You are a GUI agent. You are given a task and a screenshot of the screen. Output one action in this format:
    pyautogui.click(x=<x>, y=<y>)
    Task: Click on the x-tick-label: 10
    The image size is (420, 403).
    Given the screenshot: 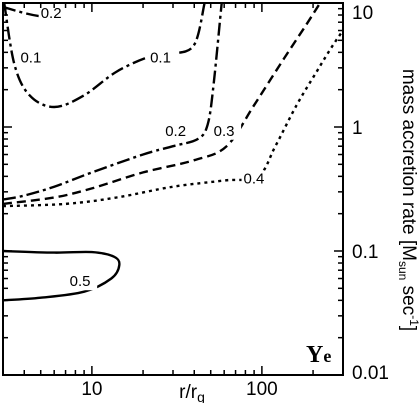 What is the action you would take?
    pyautogui.click(x=91, y=389)
    